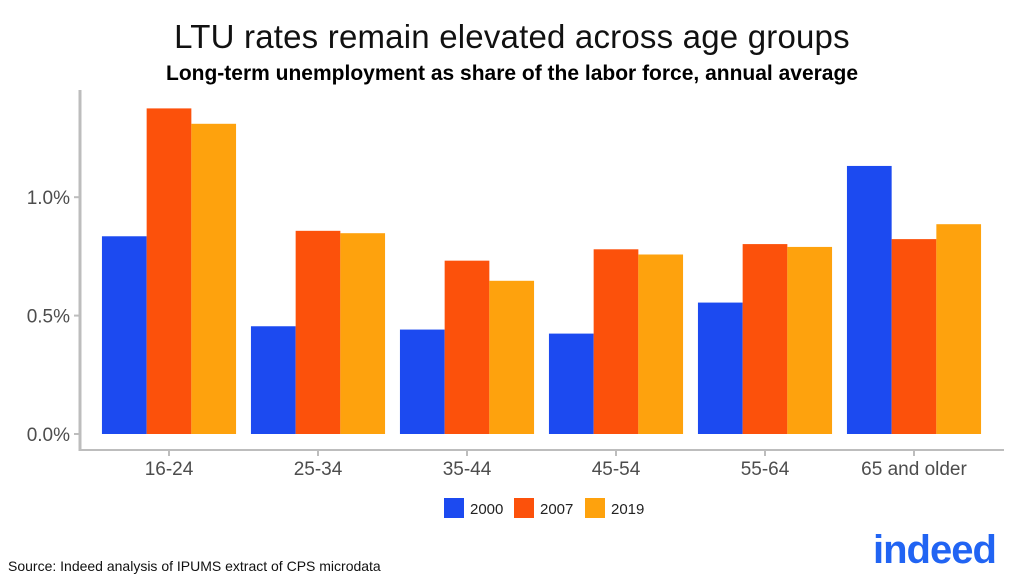 The width and height of the screenshot is (1024, 582). Describe the element at coordinates (627, 509) in the screenshot. I see `legend-label-2019: 2019` at that location.